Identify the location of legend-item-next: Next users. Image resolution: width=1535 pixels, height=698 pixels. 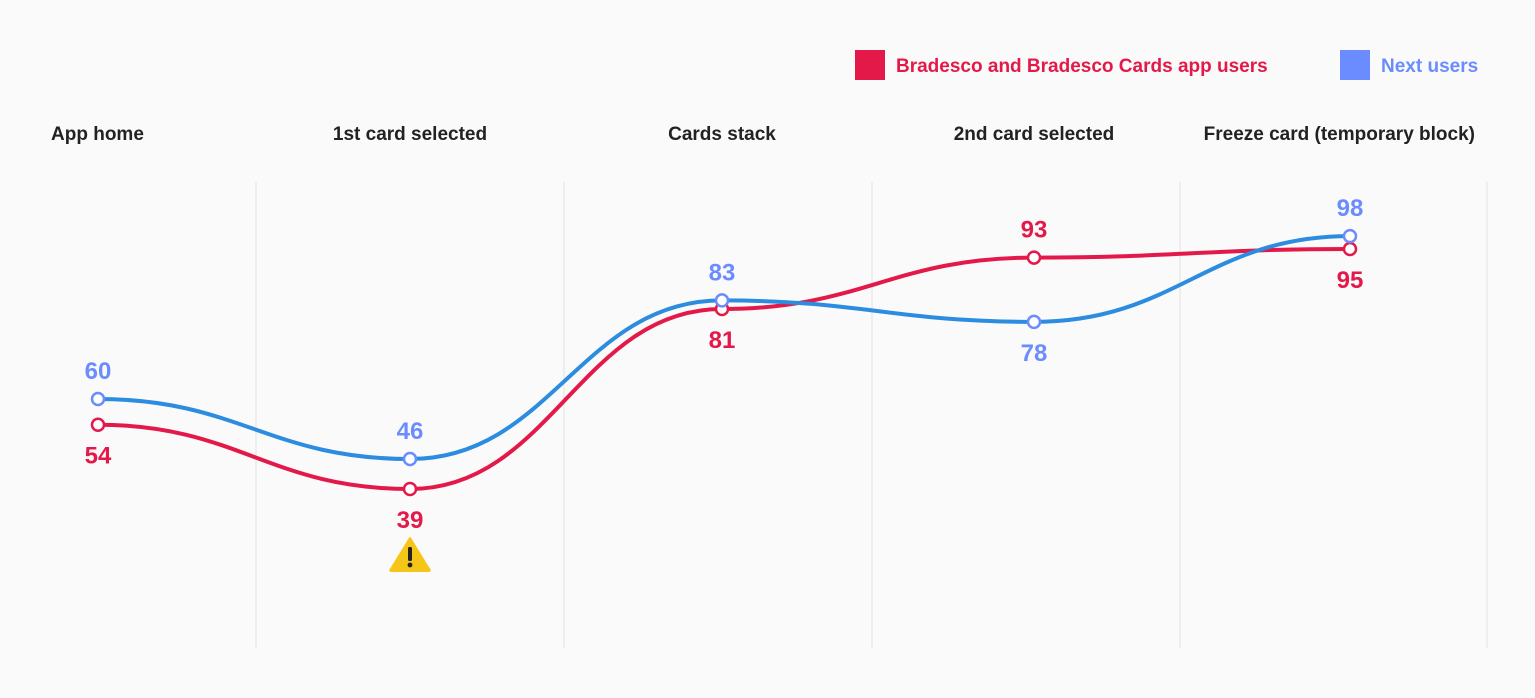
(1409, 65).